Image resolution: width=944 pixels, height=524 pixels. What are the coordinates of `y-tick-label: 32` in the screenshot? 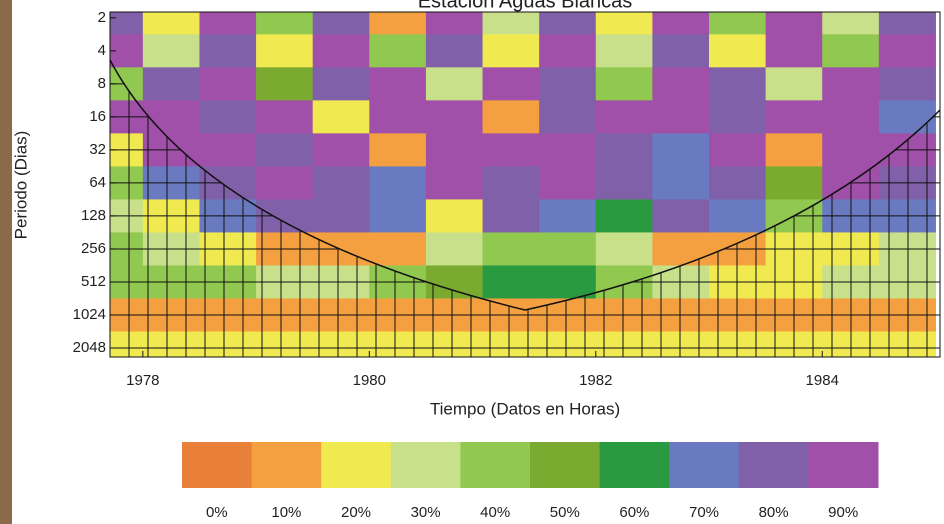 It's located at (97, 149).